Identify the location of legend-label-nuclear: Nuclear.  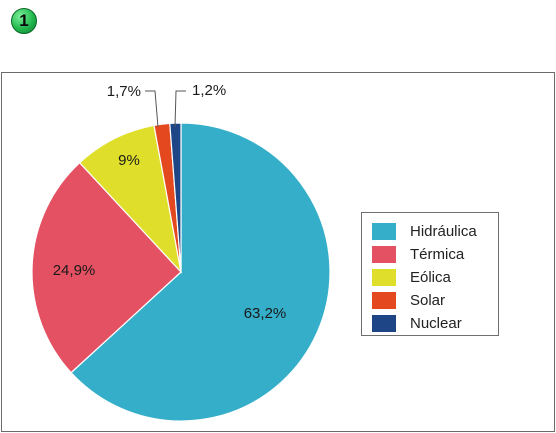
(436, 323).